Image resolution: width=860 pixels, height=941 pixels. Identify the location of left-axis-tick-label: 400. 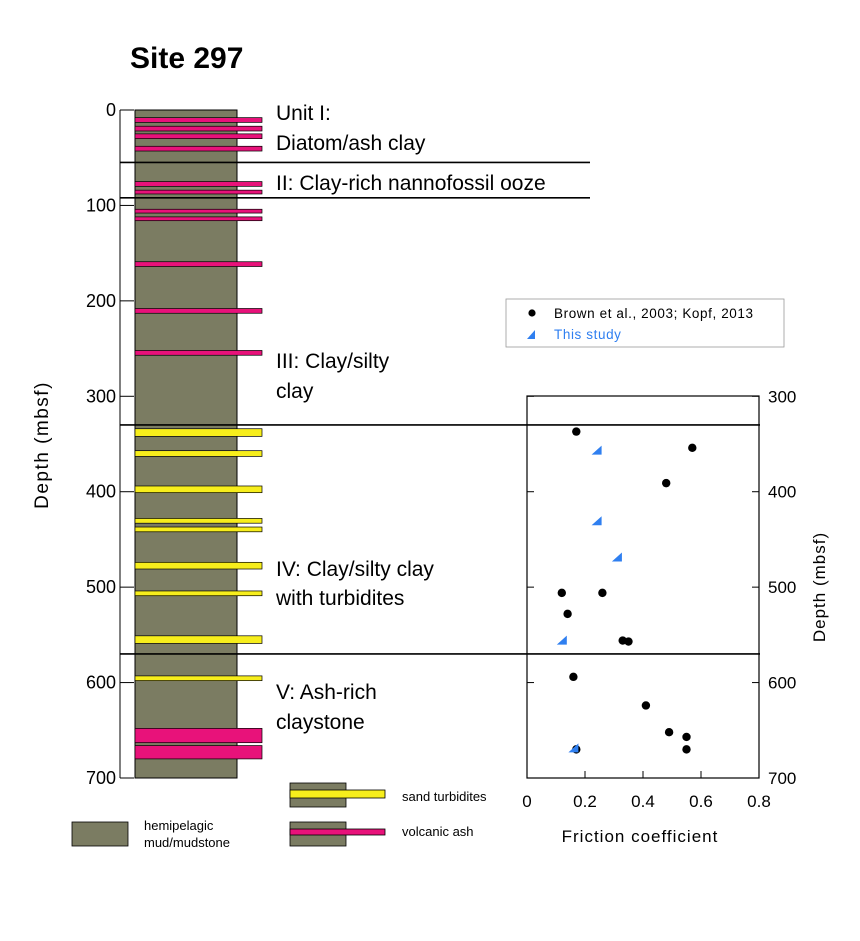
(101, 492).